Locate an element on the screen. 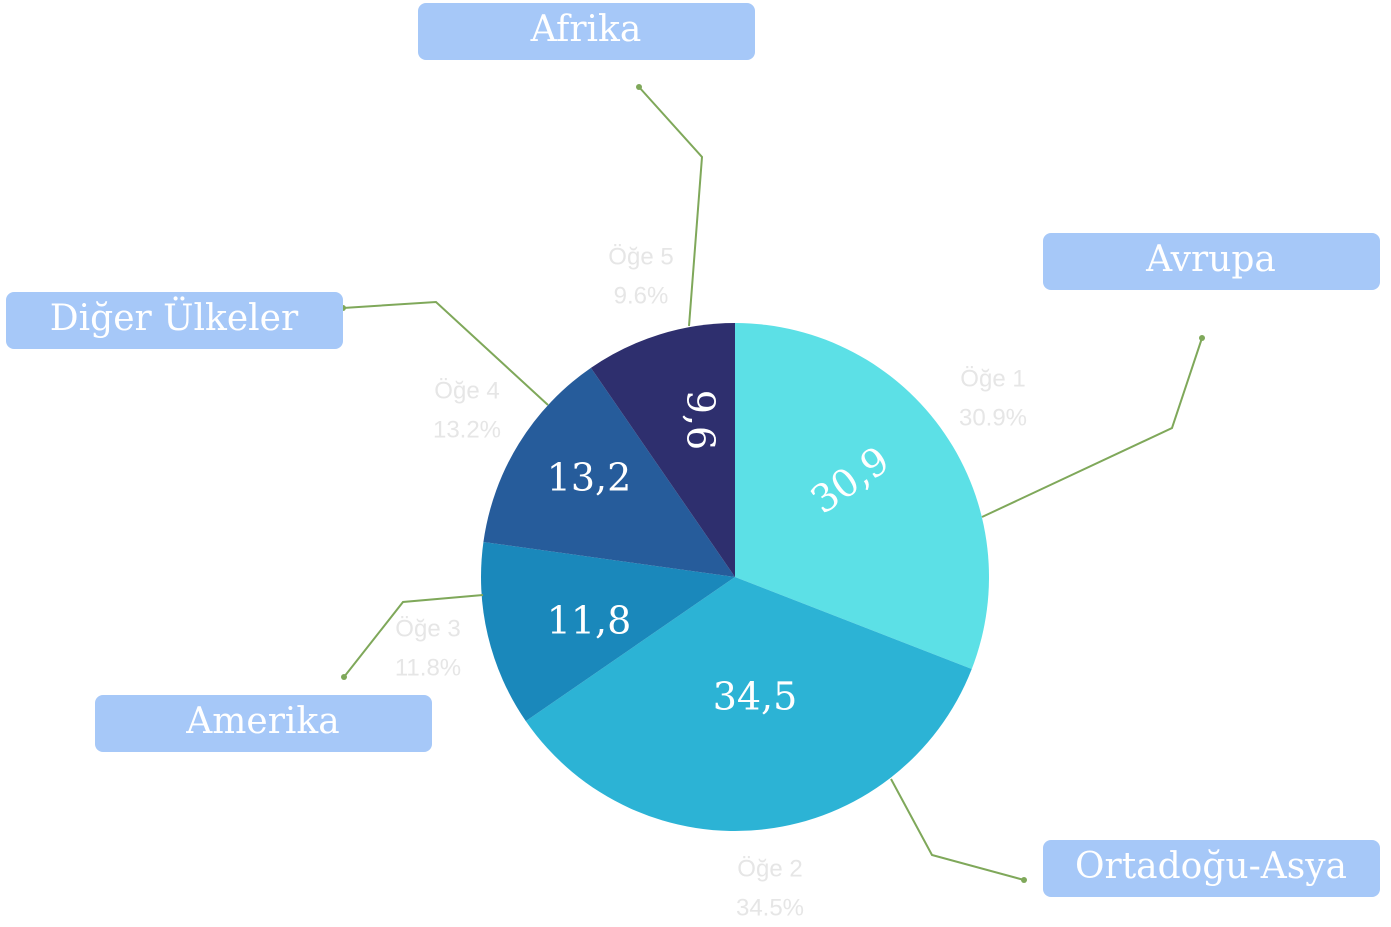  percent-label: 34.5% is located at coordinates (770, 907).